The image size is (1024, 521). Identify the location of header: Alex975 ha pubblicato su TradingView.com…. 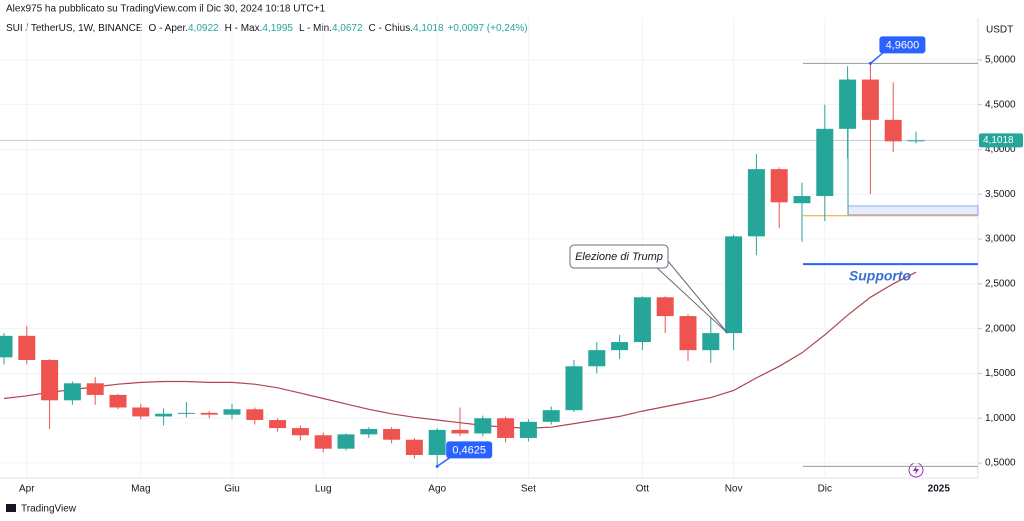
(166, 9).